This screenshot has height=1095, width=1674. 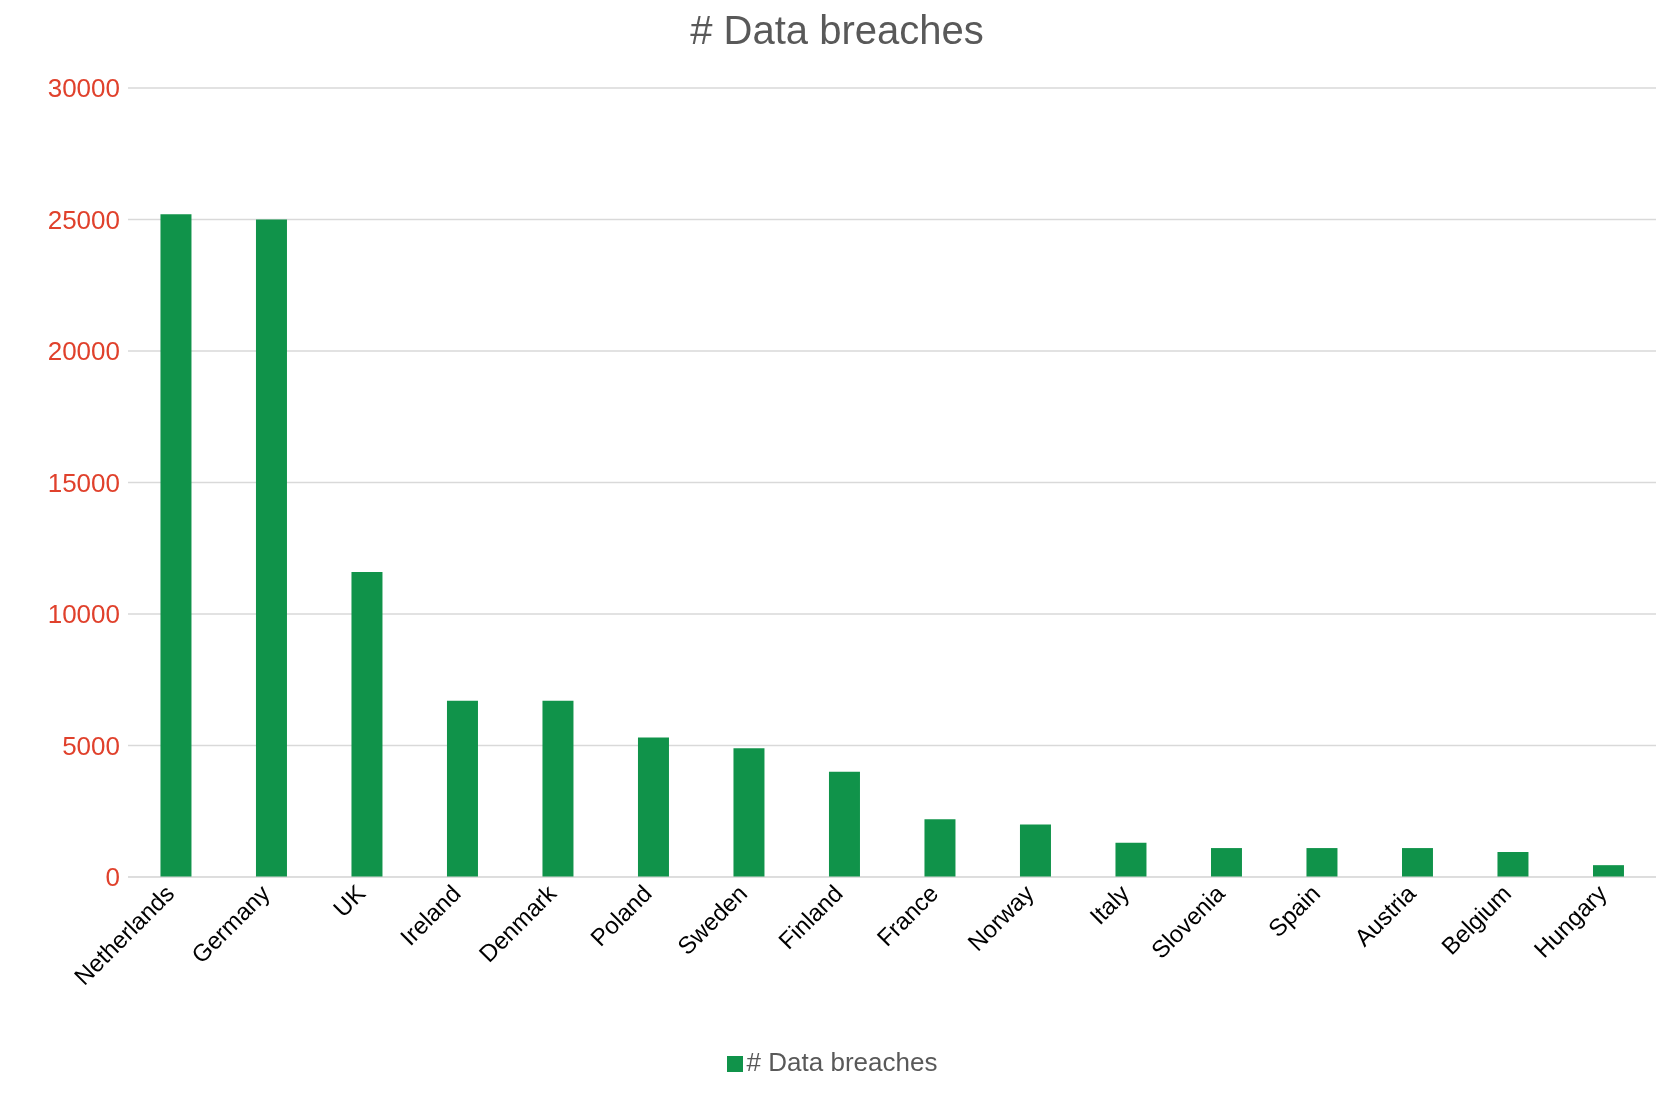 I want to click on legend-label: # Data breaches, so click(x=842, y=1062).